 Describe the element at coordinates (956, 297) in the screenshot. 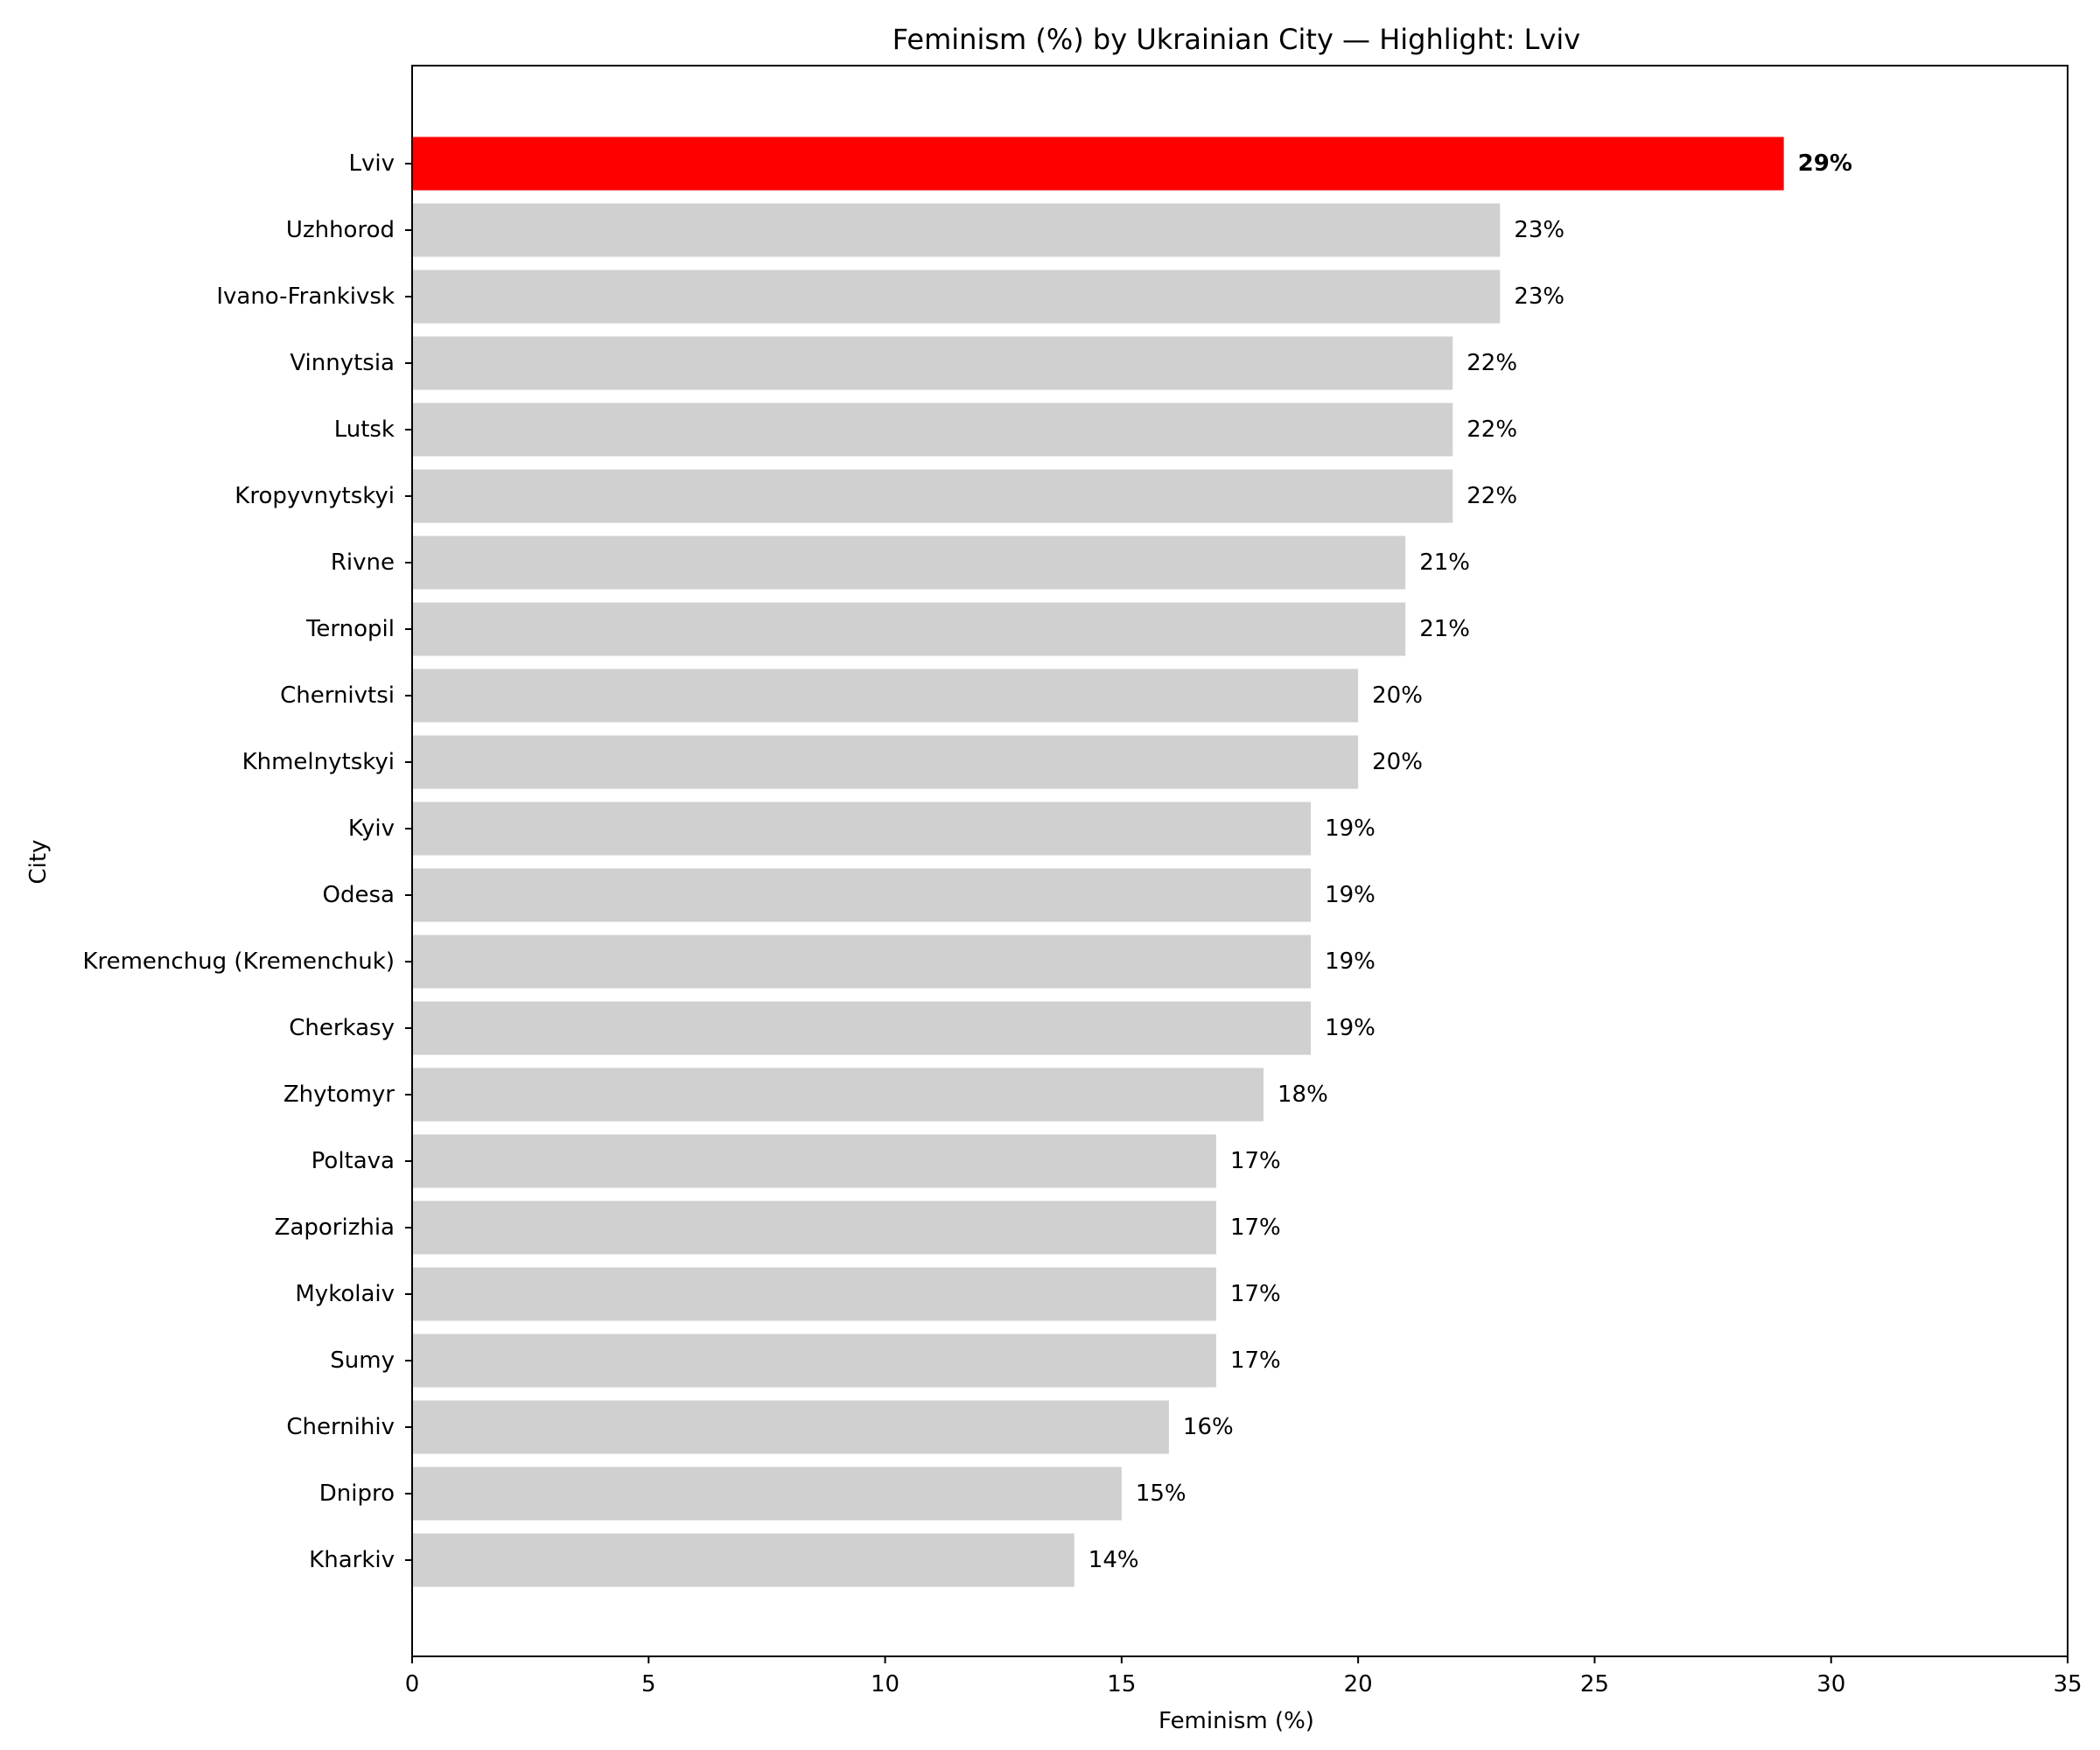

I see `bar-ivano-frankivsk` at that location.